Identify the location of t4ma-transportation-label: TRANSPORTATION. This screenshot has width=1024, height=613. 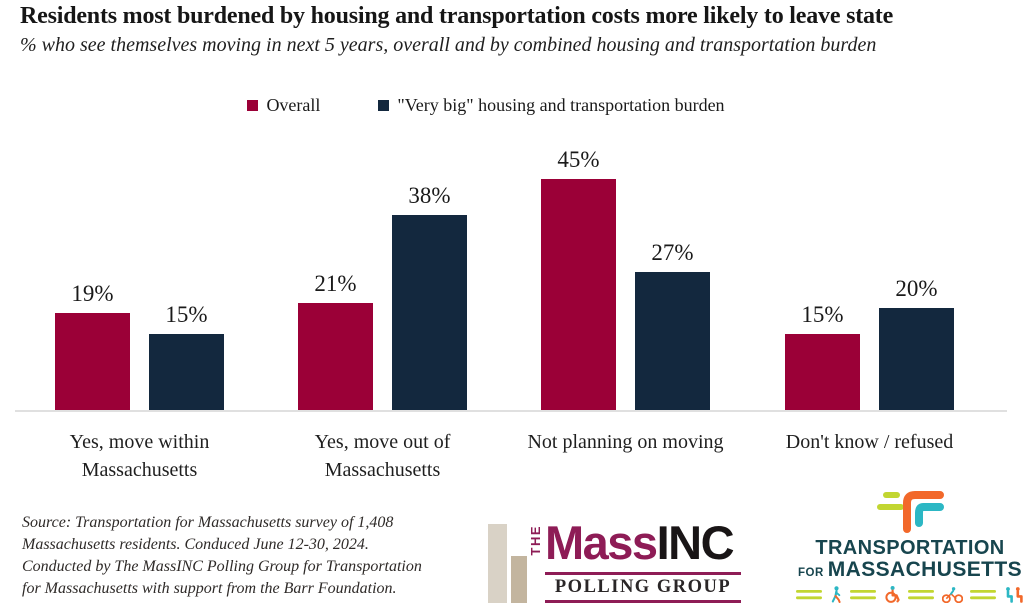
(910, 548).